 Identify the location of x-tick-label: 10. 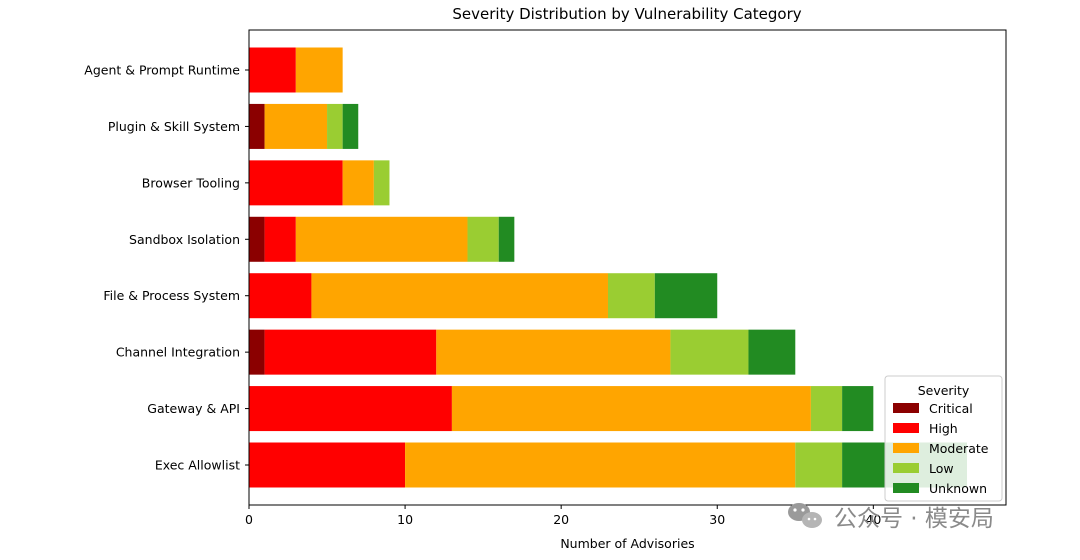
(405, 519).